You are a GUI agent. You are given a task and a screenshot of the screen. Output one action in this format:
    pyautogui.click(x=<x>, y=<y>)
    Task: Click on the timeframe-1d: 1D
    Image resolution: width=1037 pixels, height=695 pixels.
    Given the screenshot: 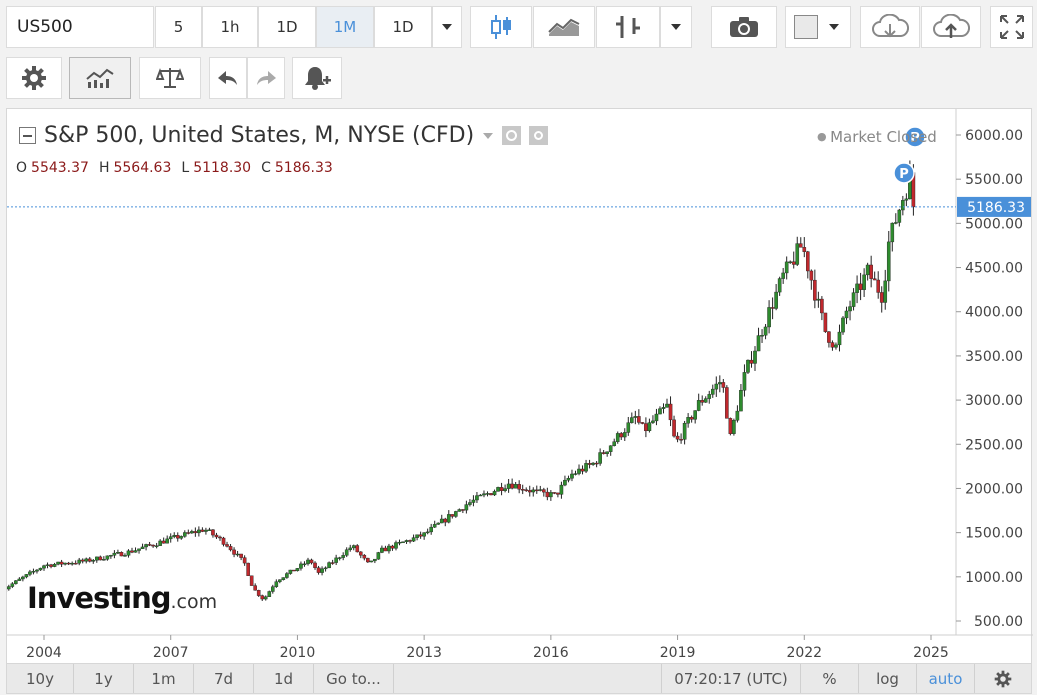 What is the action you would take?
    pyautogui.click(x=287, y=27)
    